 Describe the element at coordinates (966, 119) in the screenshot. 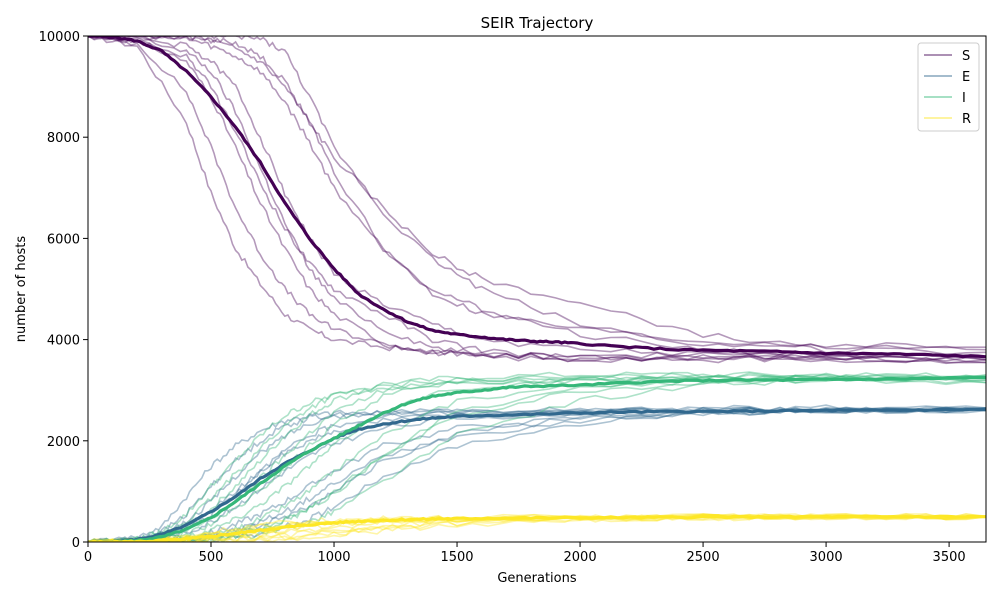

I see `legend-label-r: R` at that location.